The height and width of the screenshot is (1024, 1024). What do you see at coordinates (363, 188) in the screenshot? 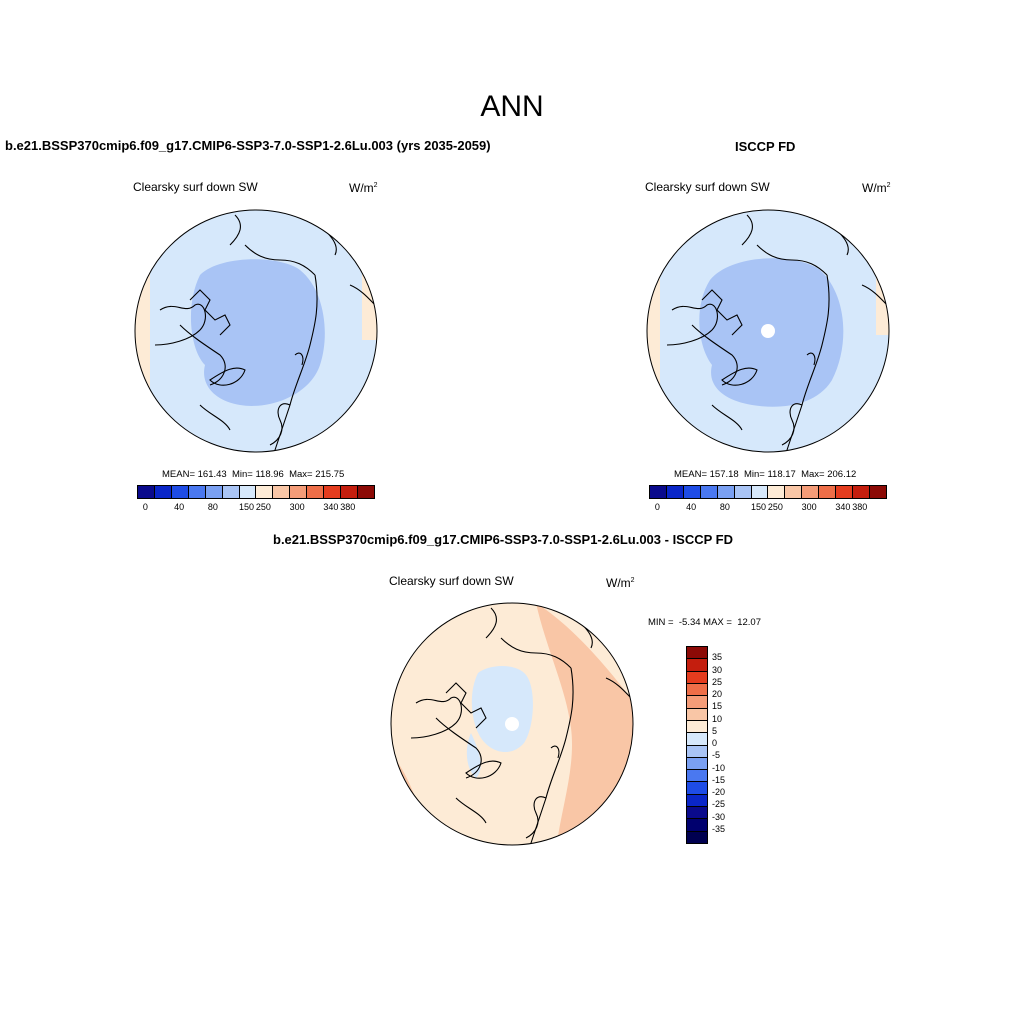
I see `model-units: W/m2` at bounding box center [363, 188].